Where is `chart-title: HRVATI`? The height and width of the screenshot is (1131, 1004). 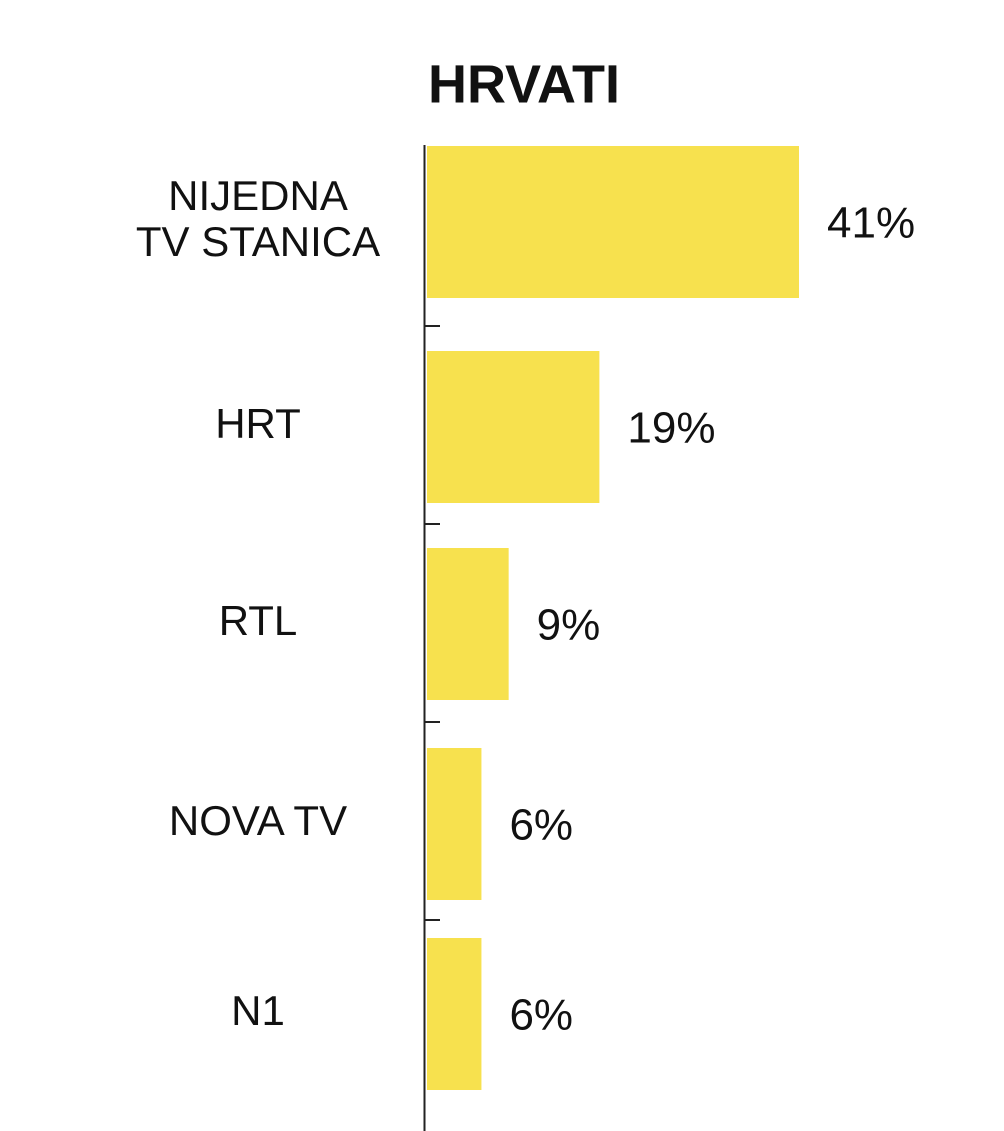 chart-title: HRVATI is located at coordinates (524, 84).